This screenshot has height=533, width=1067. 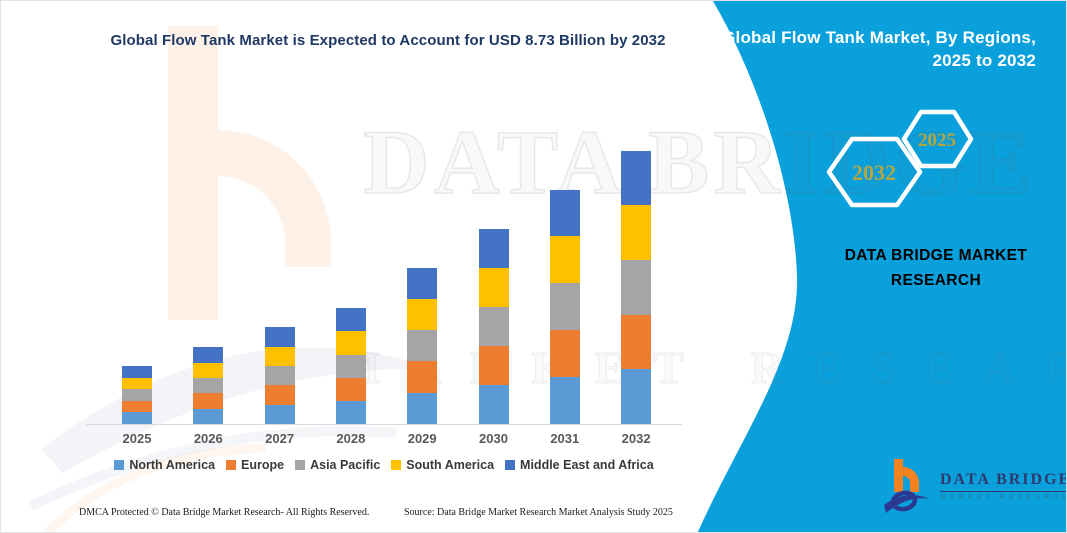 I want to click on x-tick-2030: 2030, so click(x=493, y=438).